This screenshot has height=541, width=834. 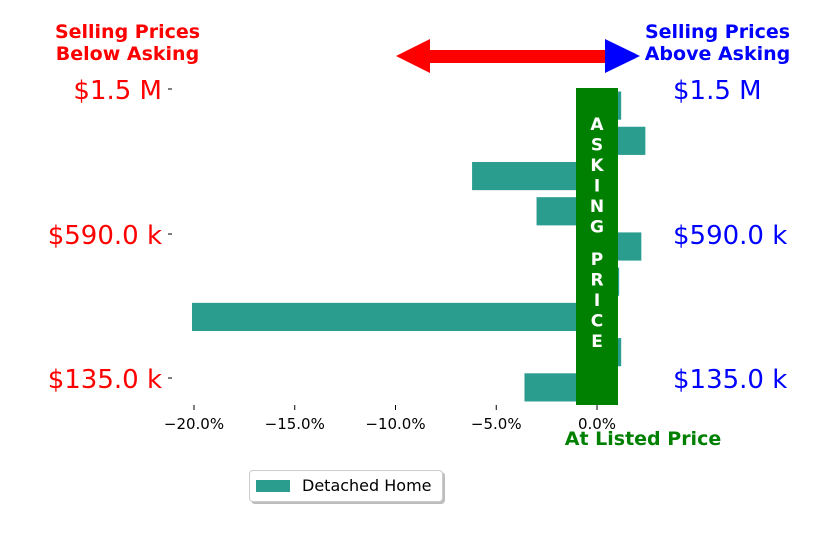 What do you see at coordinates (597, 322) in the screenshot?
I see `band-letter: C` at bounding box center [597, 322].